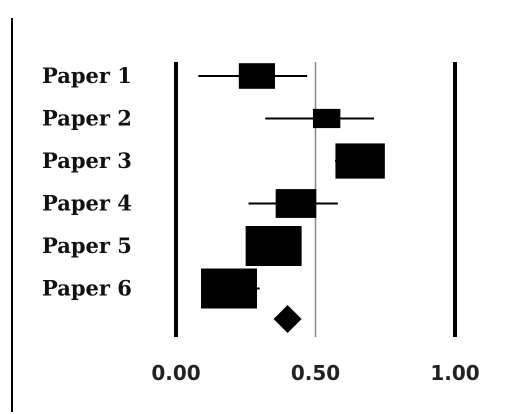 The width and height of the screenshot is (509, 414). What do you see at coordinates (87, 245) in the screenshot?
I see `study-label-paper-5: Paper 5` at bounding box center [87, 245].